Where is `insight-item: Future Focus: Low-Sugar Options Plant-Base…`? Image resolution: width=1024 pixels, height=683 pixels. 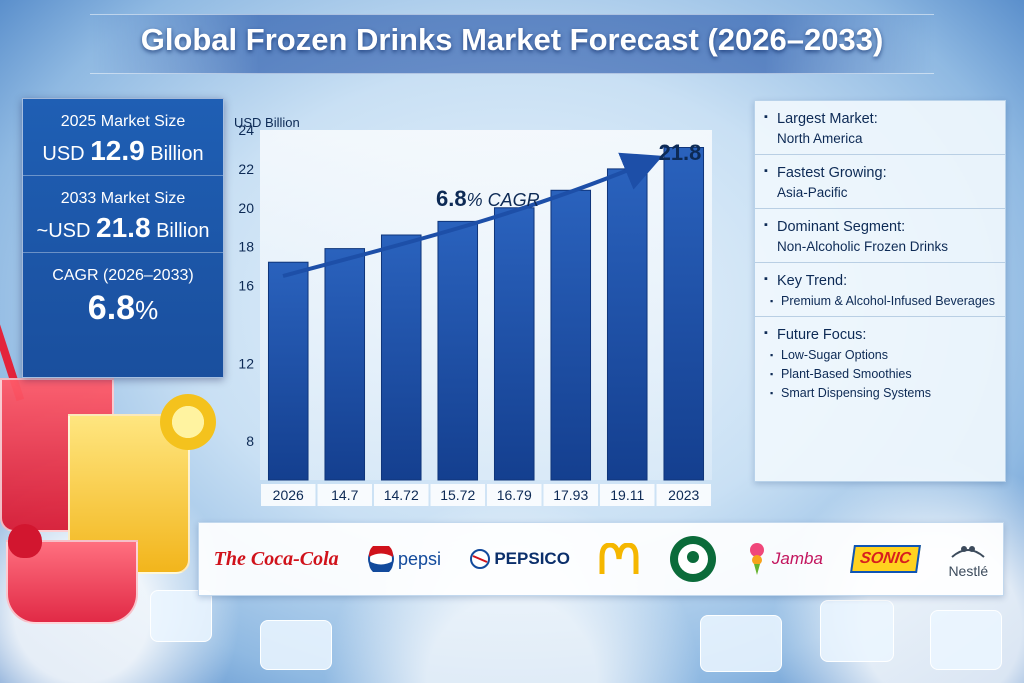 insight-item: Future Focus: Low-Sugar Options Plant-Base… is located at coordinates (880, 362).